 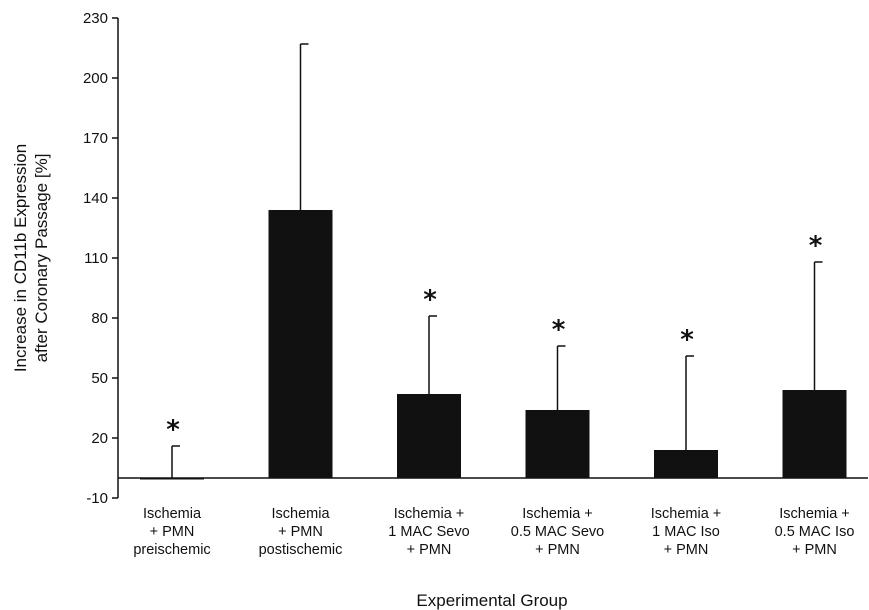 What do you see at coordinates (301, 550) in the screenshot?
I see `category-label: postischemic` at bounding box center [301, 550].